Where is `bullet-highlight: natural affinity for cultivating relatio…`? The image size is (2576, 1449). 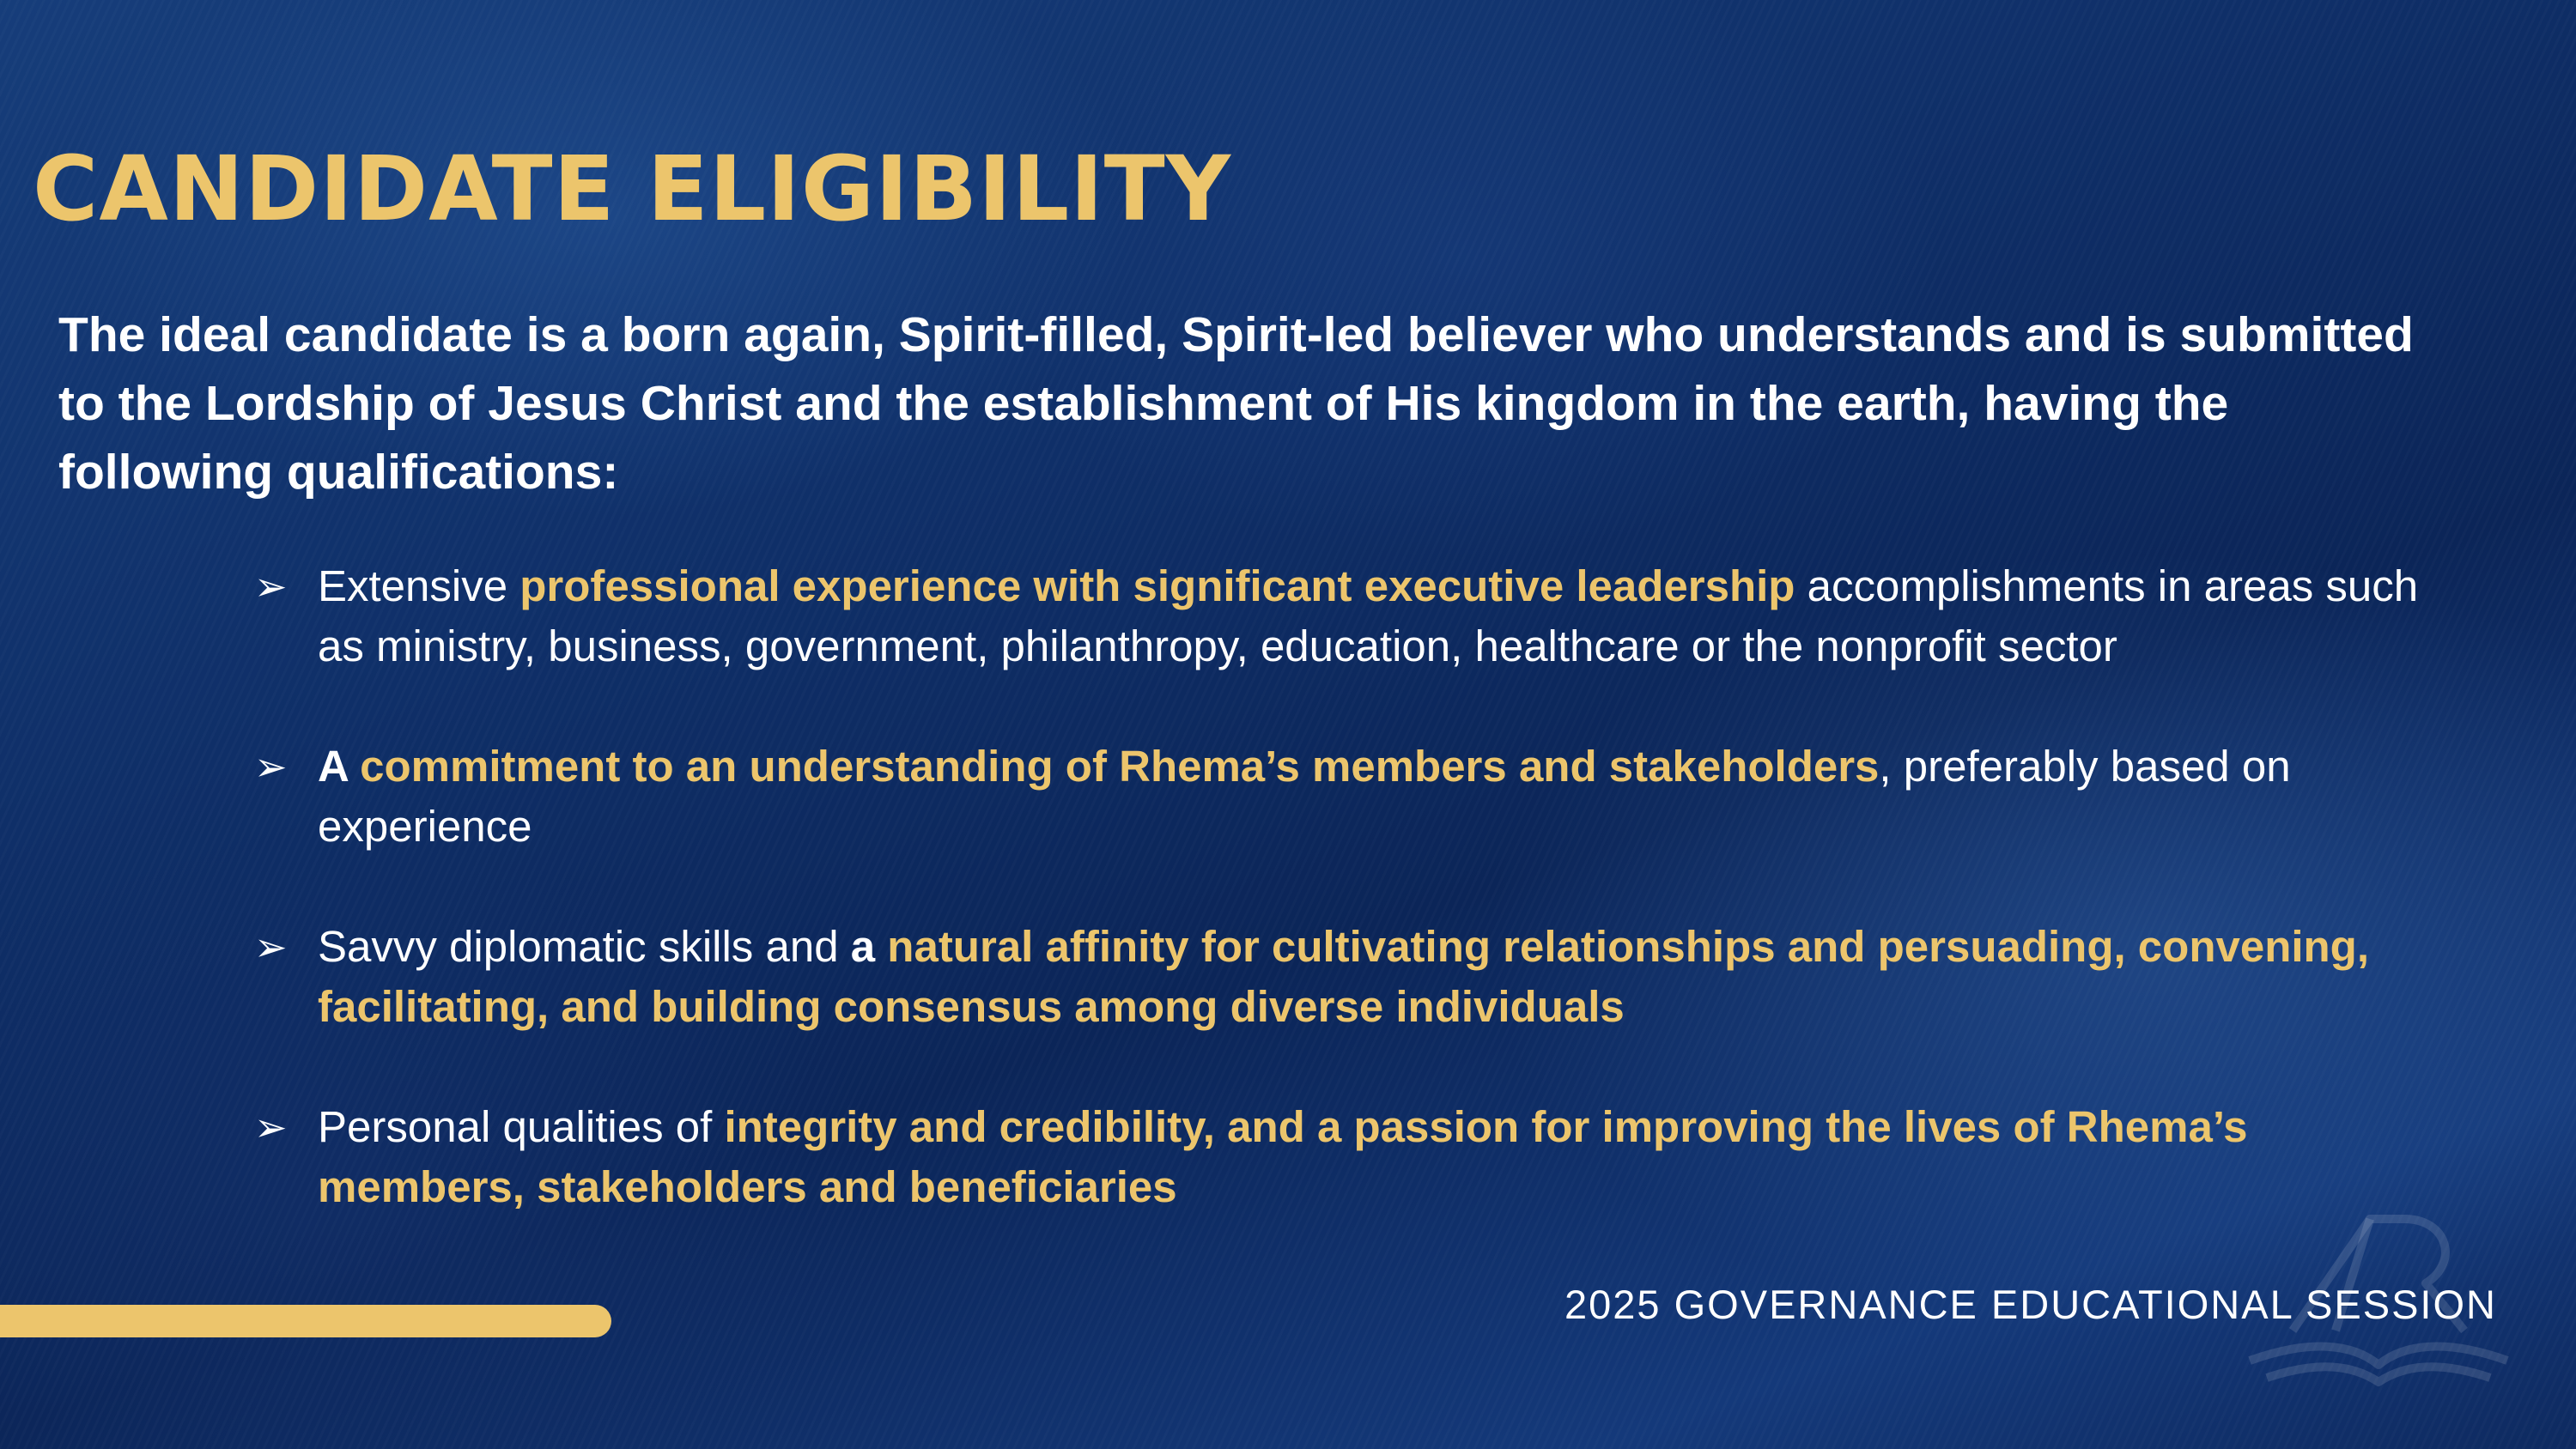
bullet-highlight: natural affinity for cultivating relatio… is located at coordinates (1344, 976).